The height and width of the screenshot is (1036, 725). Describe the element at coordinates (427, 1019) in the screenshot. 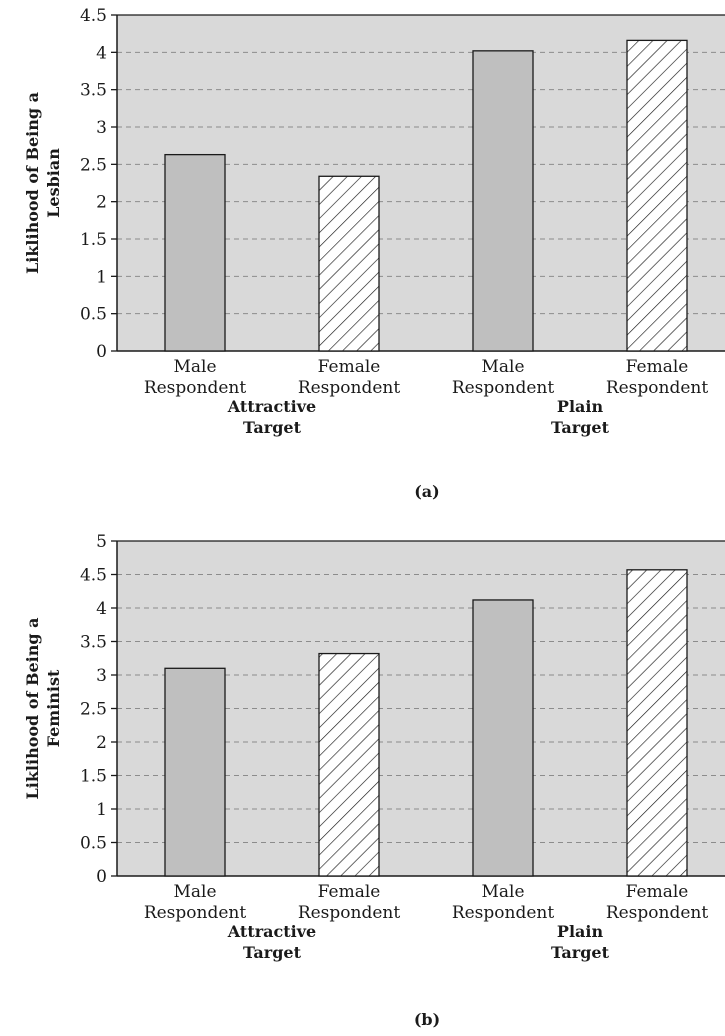

I see `panel-label: (b)` at that location.